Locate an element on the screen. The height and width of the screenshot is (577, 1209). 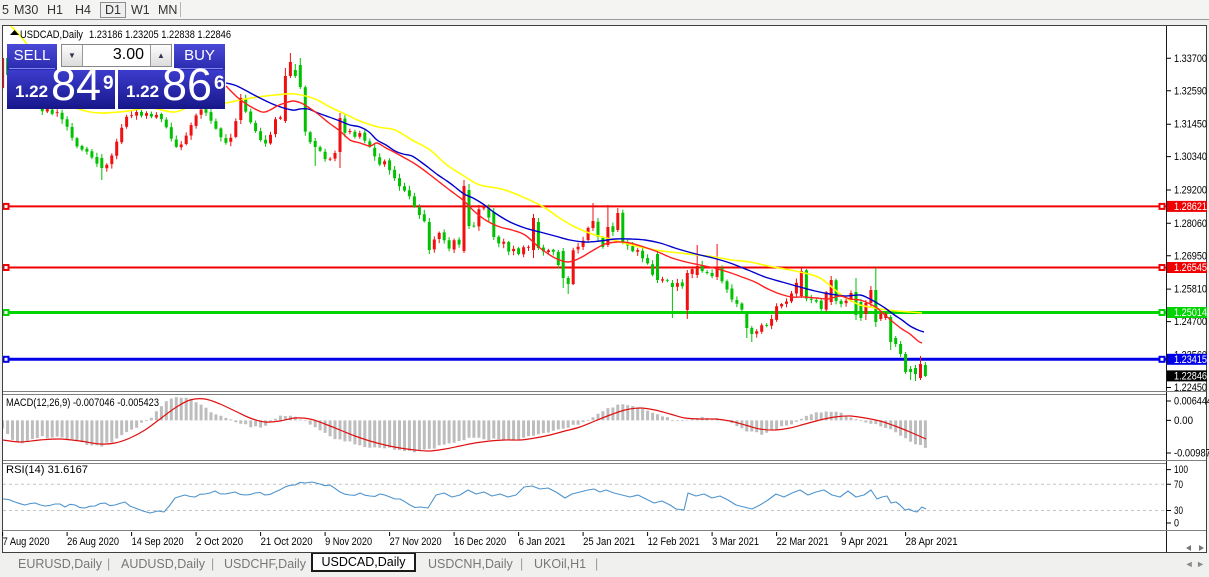
svg-text: 14 Sep 2020 is located at coordinates (158, 542).